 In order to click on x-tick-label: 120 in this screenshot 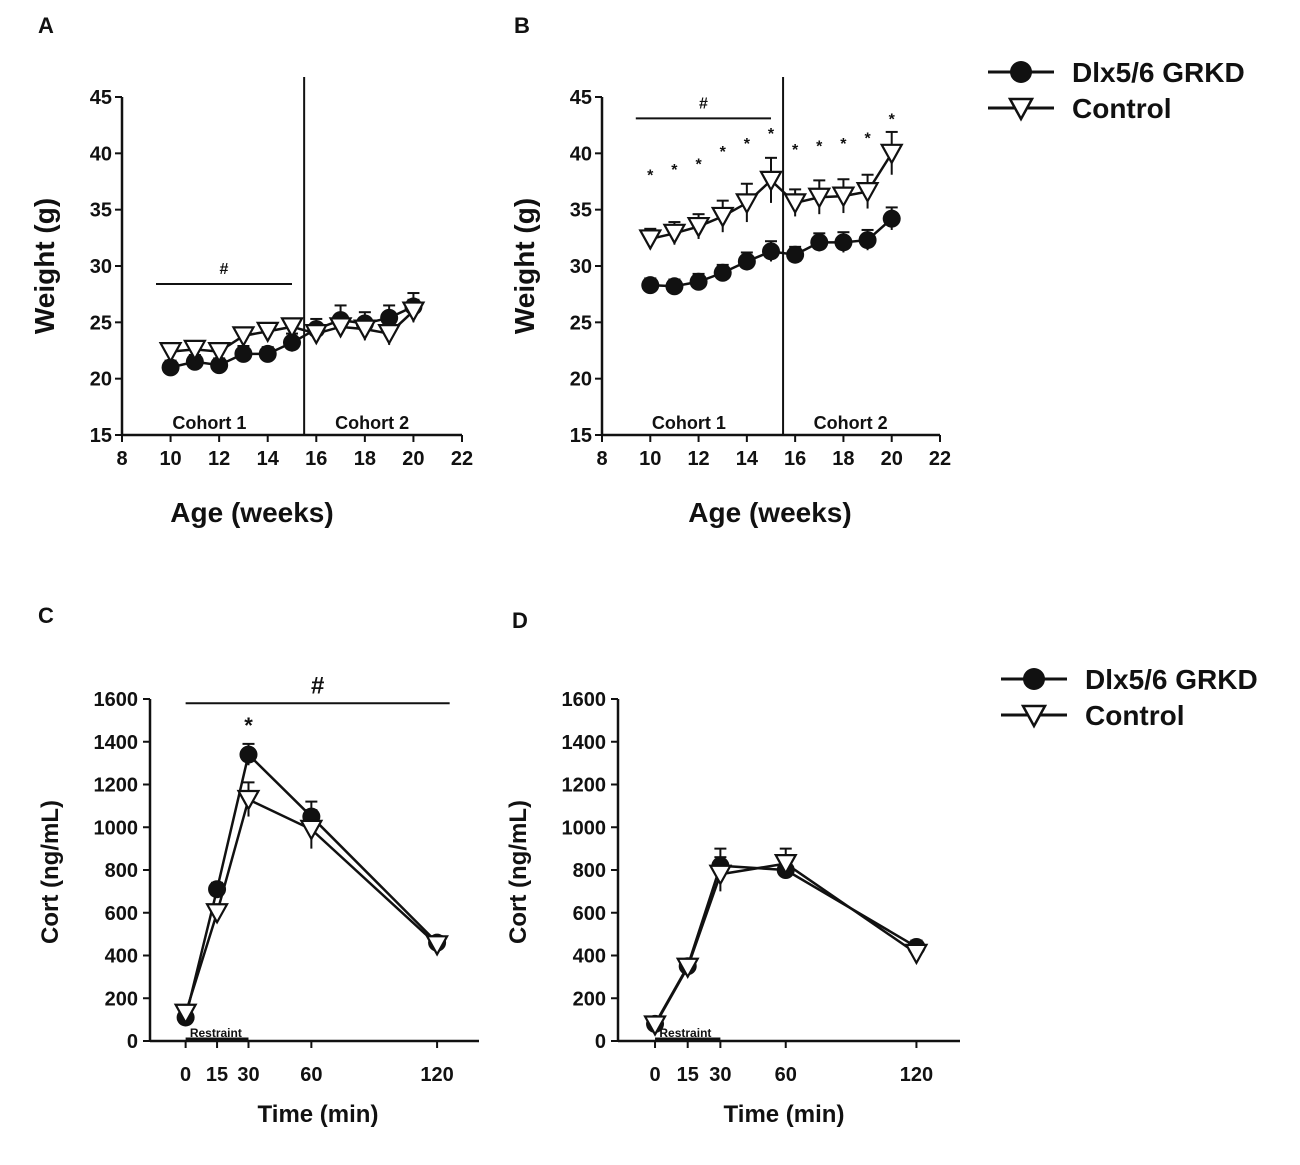, I will do `click(916, 1075)`.